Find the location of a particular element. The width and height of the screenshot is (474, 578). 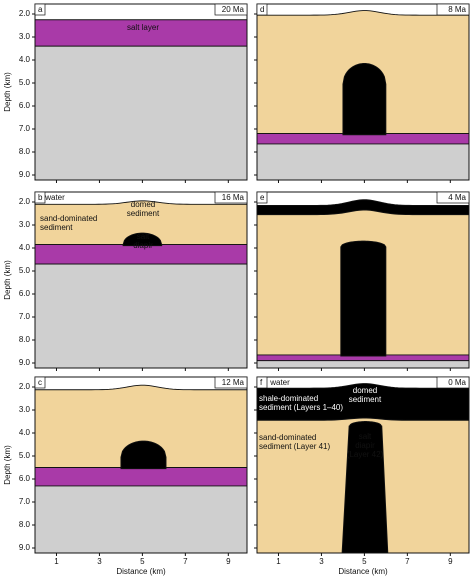

panel-age: 4 Ma is located at coordinates (457, 197).